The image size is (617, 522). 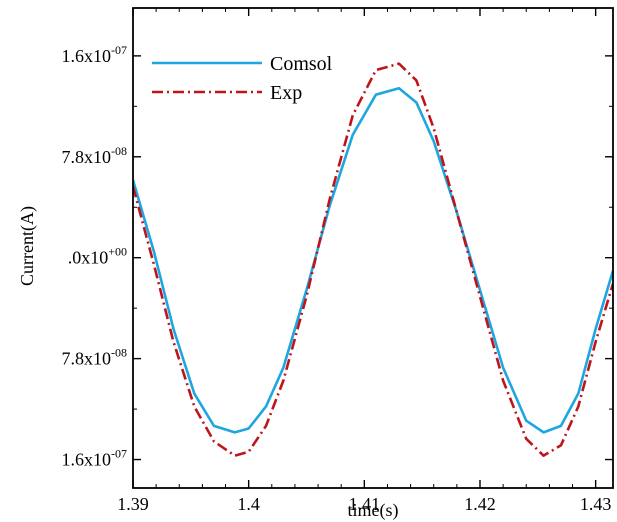 I want to click on x-axis-title: time(s), so click(x=373, y=510).